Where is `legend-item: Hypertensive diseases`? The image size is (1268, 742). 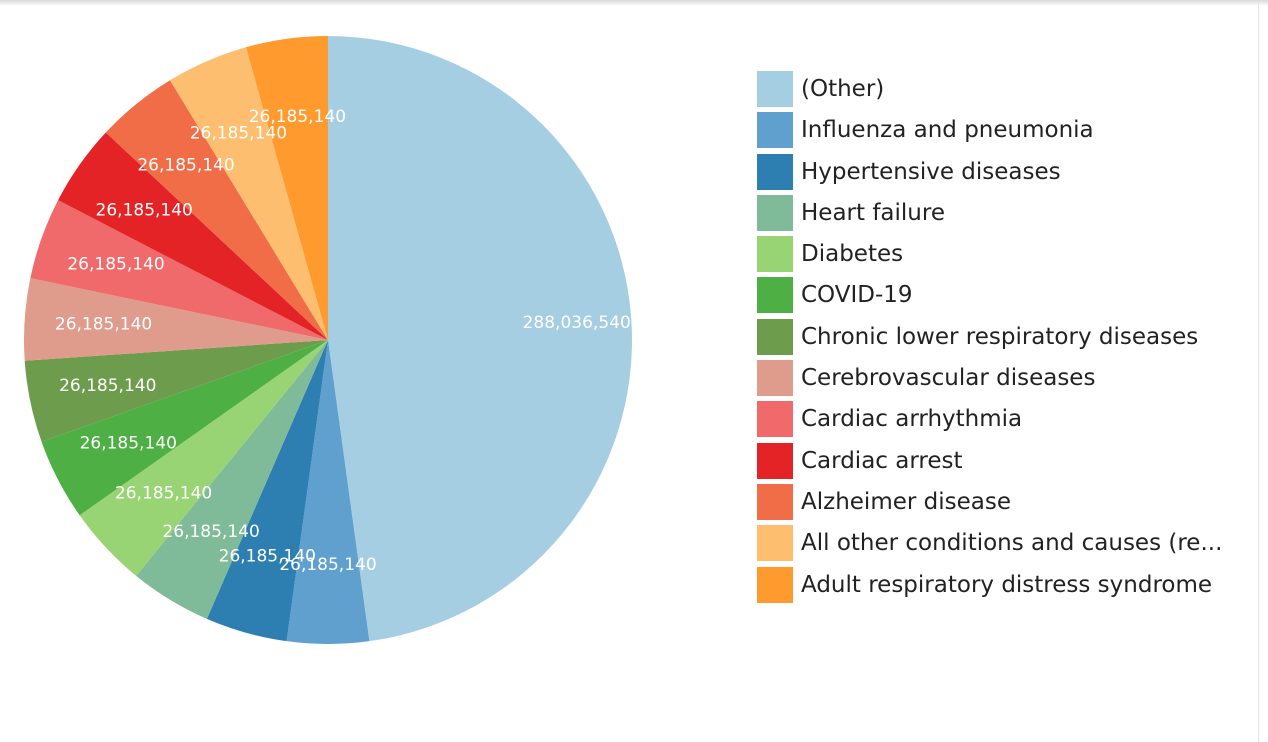 legend-item: Hypertensive diseases is located at coordinates (1007, 171).